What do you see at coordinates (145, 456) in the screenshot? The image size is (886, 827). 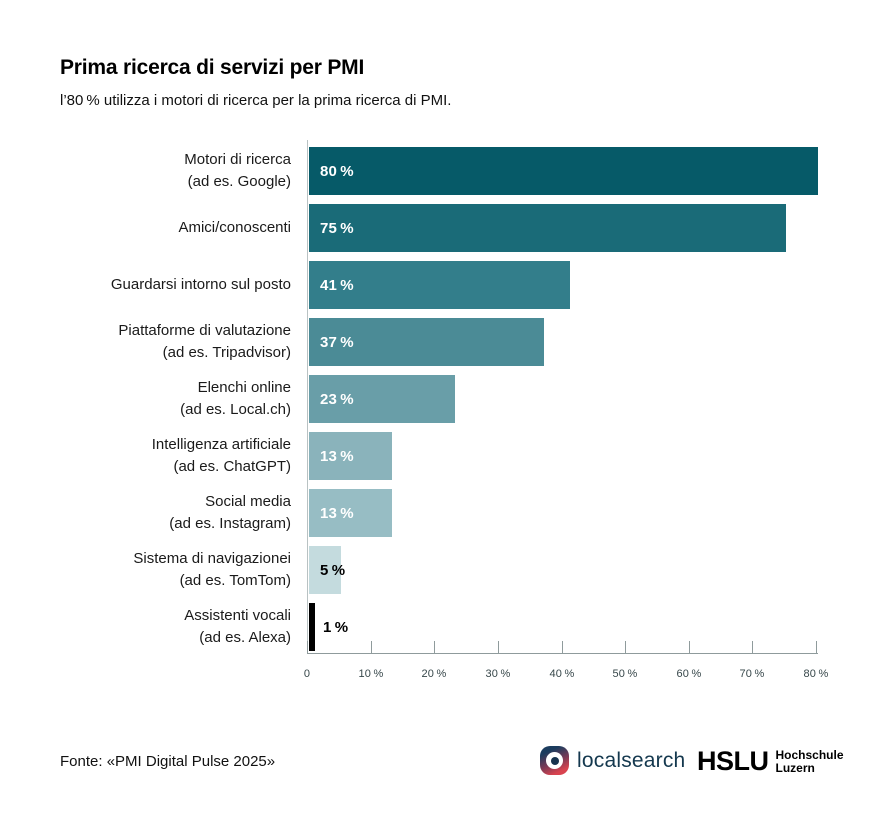 I see `bar-category-label: Intelligenza artificiale (ad es. ChatGPT)` at bounding box center [145, 456].